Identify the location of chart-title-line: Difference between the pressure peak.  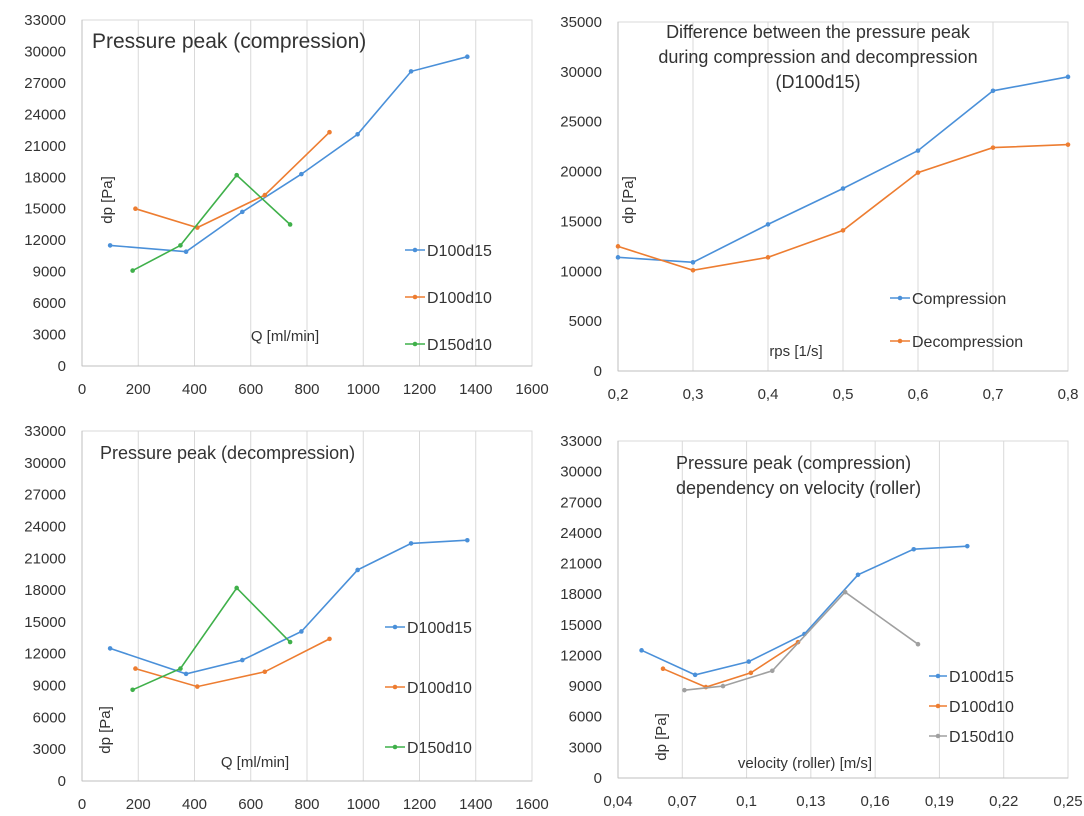
(818, 32).